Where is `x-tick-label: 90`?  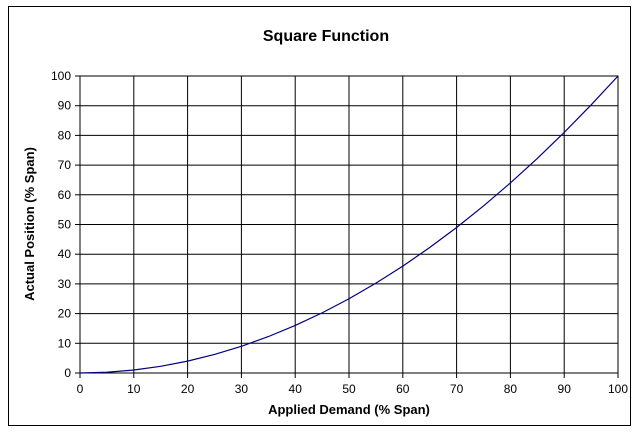
x-tick-label: 90 is located at coordinates (565, 389).